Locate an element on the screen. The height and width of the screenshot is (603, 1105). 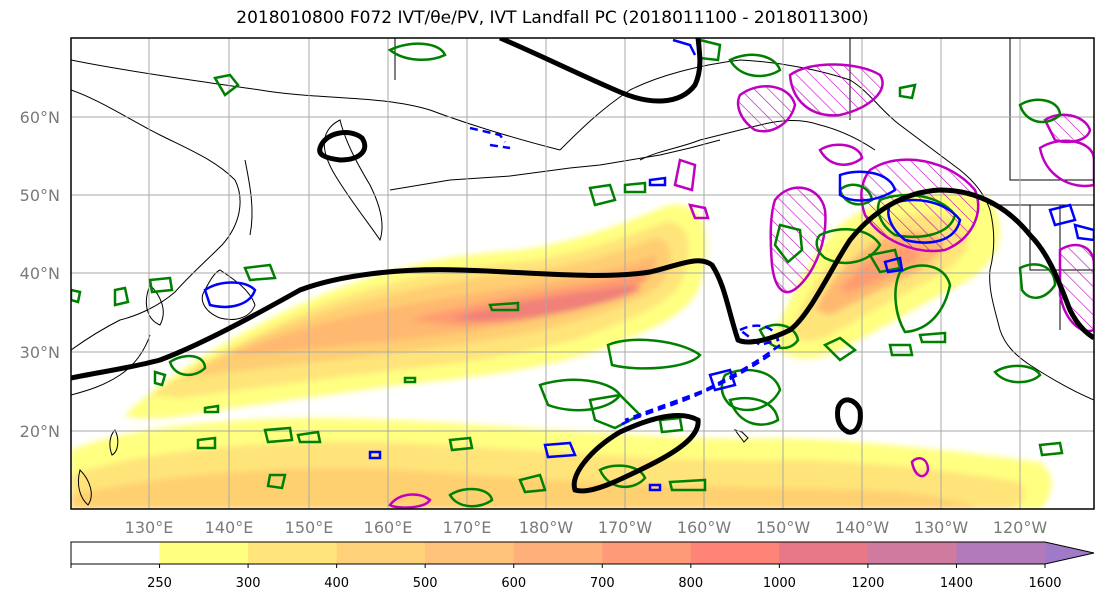
lat-label: 60°N is located at coordinates (40, 117).